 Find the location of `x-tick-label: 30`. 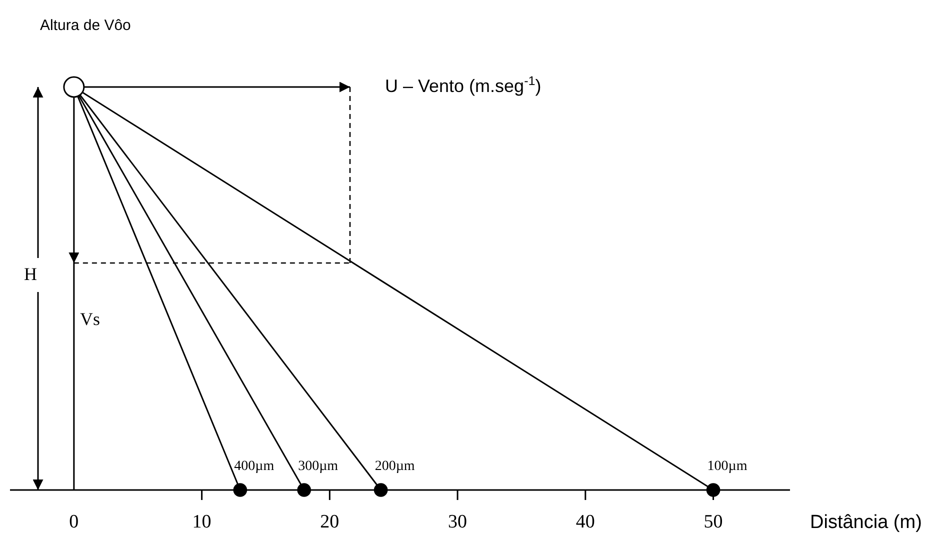

x-tick-label: 30 is located at coordinates (458, 521).